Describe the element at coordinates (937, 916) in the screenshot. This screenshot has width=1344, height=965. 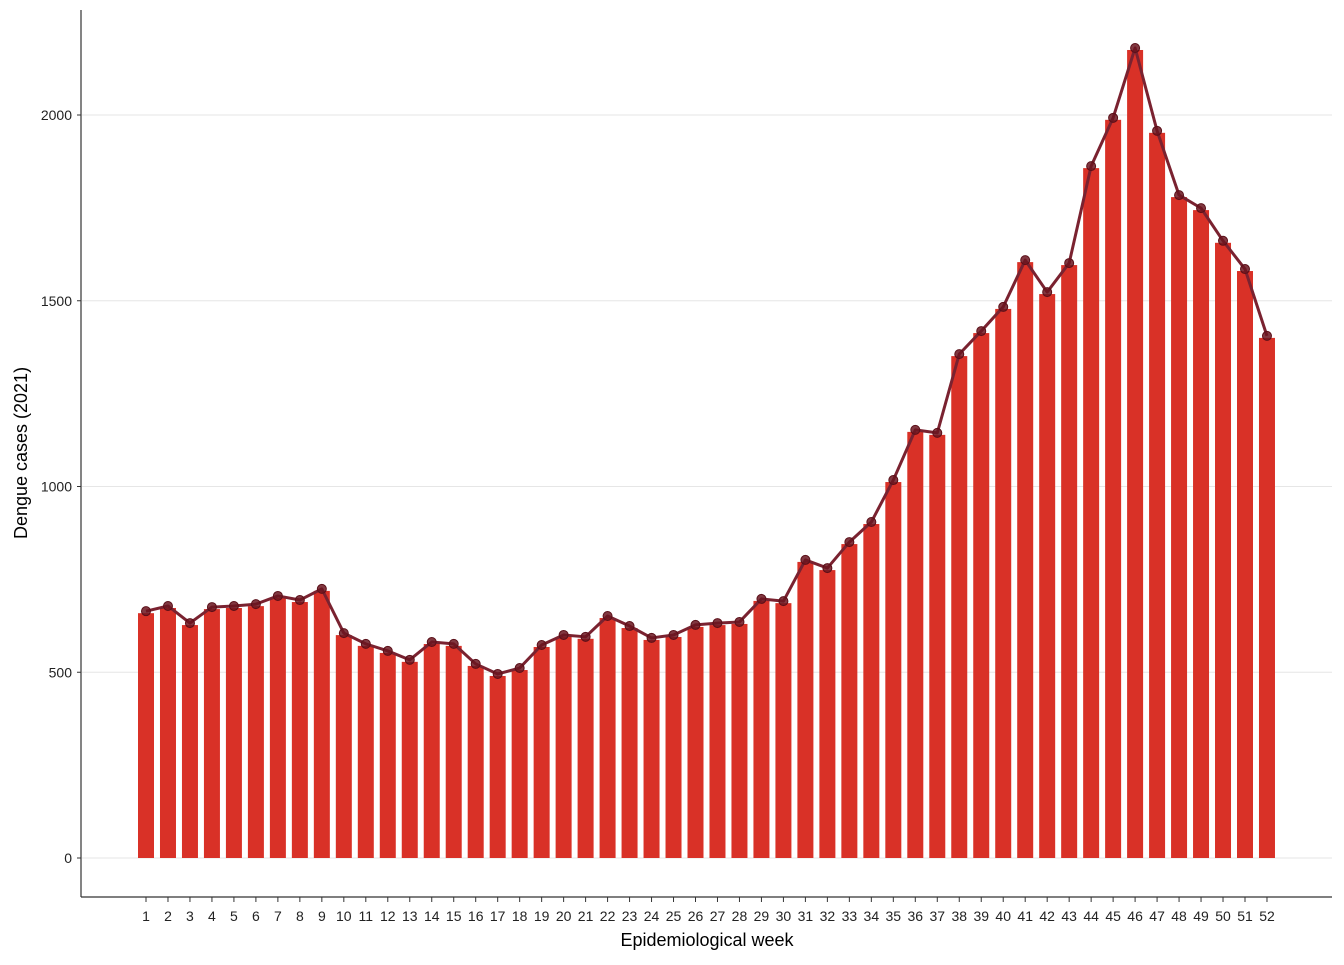
I see `x-tick-label: 37` at that location.